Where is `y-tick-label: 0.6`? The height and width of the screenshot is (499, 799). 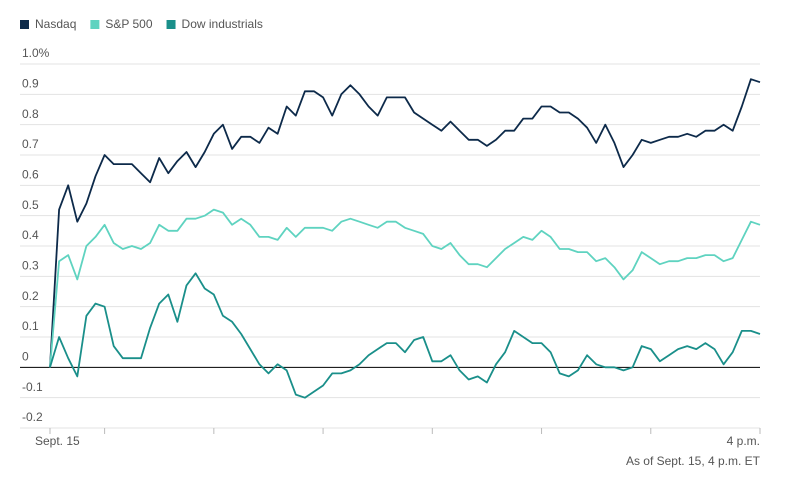 y-tick-label: 0.6 is located at coordinates (30, 175).